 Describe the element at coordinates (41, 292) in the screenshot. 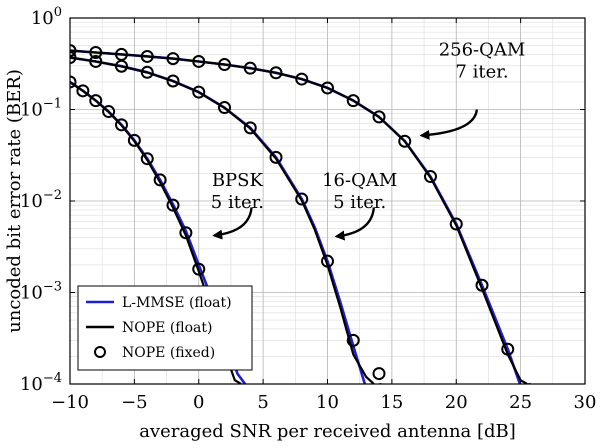

I see `y-tick-label: 10⁻³` at that location.